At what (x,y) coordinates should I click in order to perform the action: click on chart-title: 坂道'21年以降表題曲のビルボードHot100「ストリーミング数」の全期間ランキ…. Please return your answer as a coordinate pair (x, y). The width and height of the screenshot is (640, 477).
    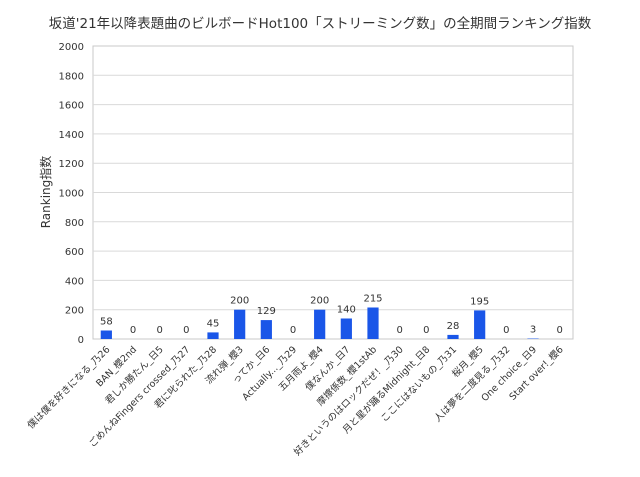
    Looking at the image, I should click on (320, 24).